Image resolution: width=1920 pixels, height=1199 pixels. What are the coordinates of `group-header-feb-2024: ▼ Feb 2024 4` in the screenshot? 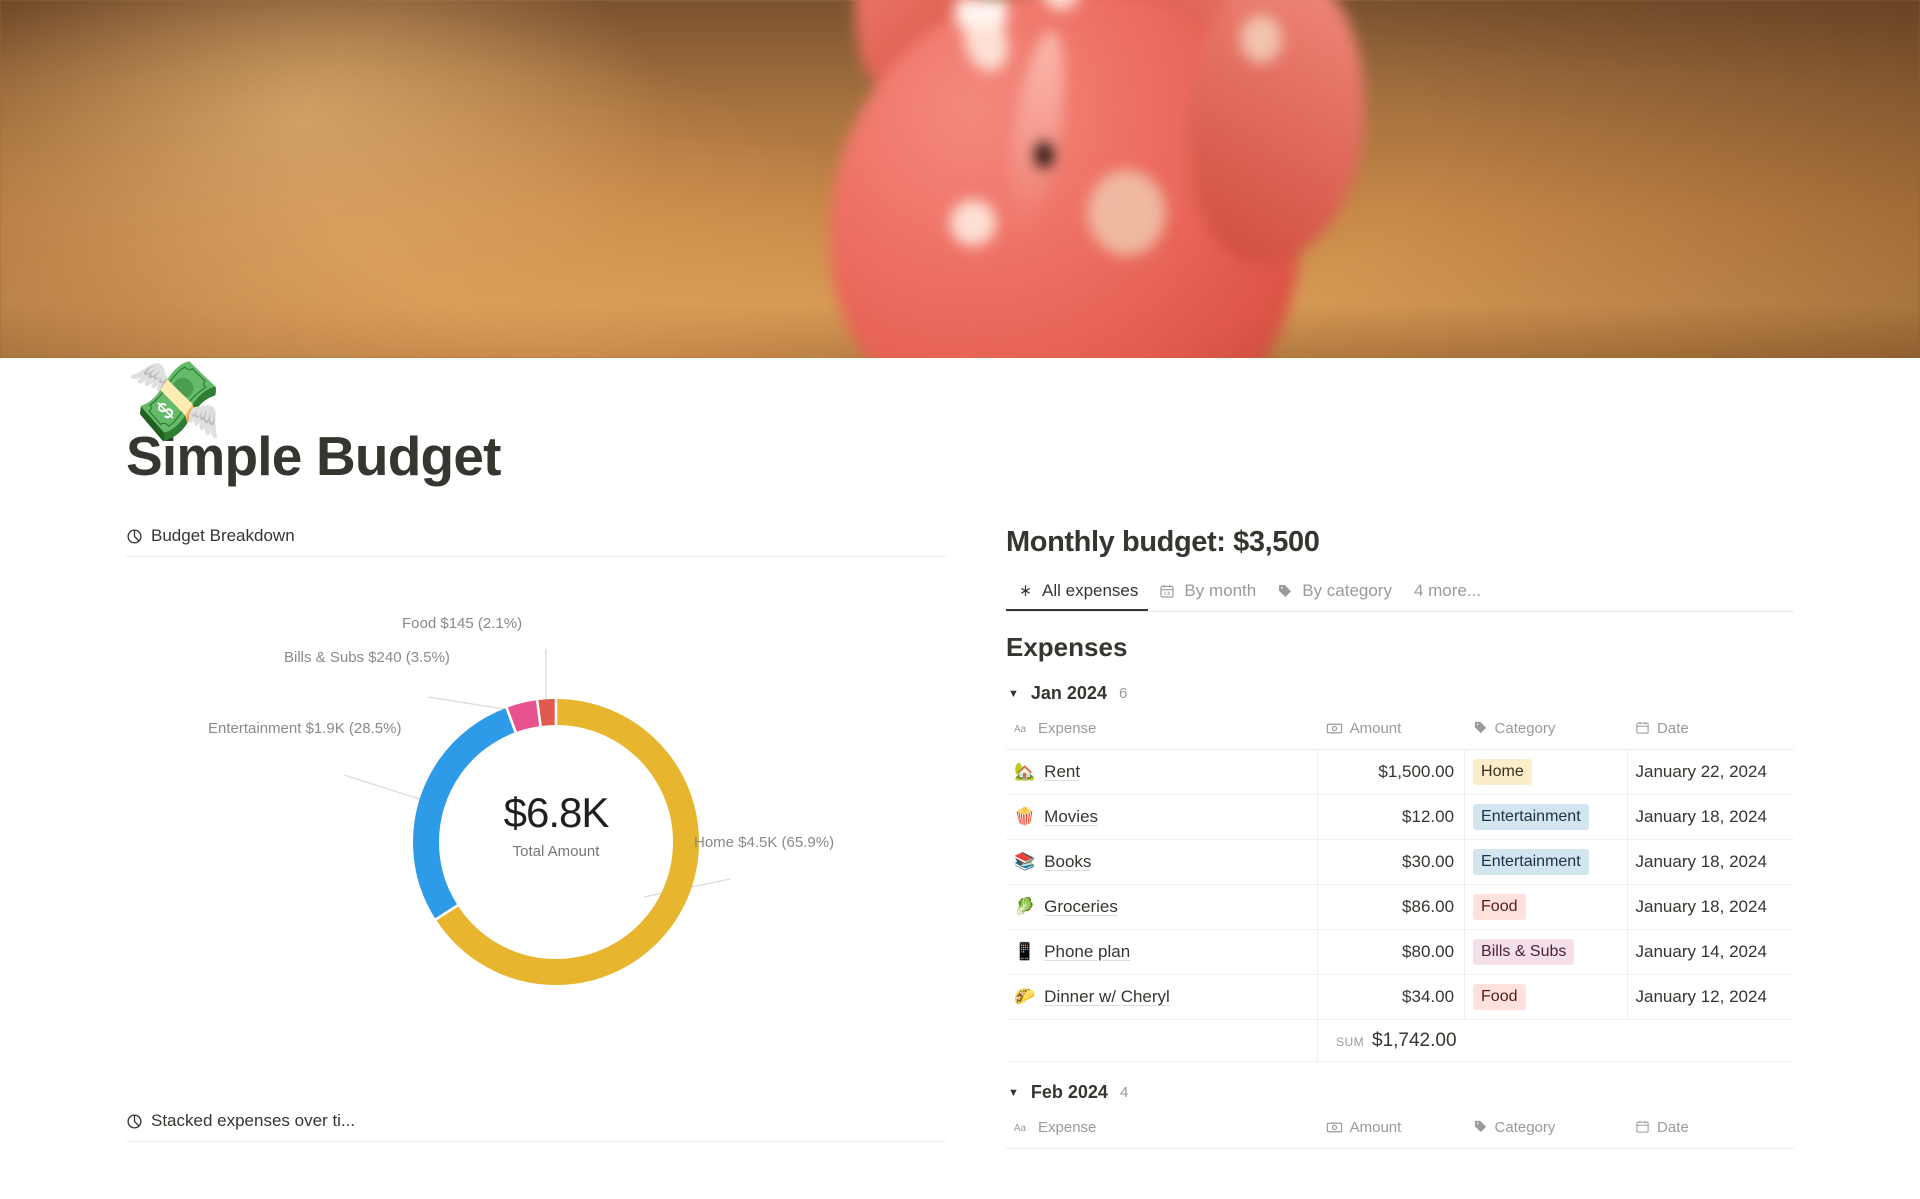 It's located at (1400, 1092).